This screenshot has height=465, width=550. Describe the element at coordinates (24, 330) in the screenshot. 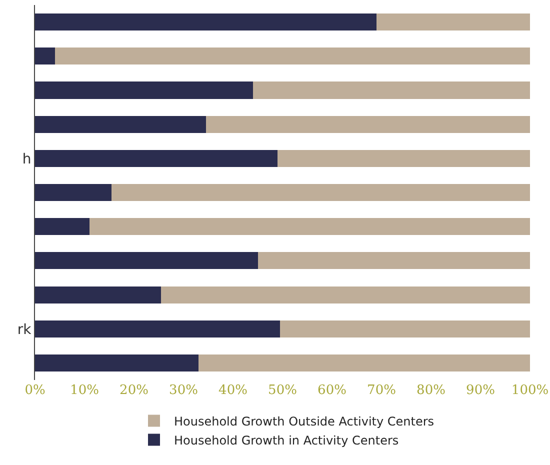

I see `y-tick-label: rk` at that location.